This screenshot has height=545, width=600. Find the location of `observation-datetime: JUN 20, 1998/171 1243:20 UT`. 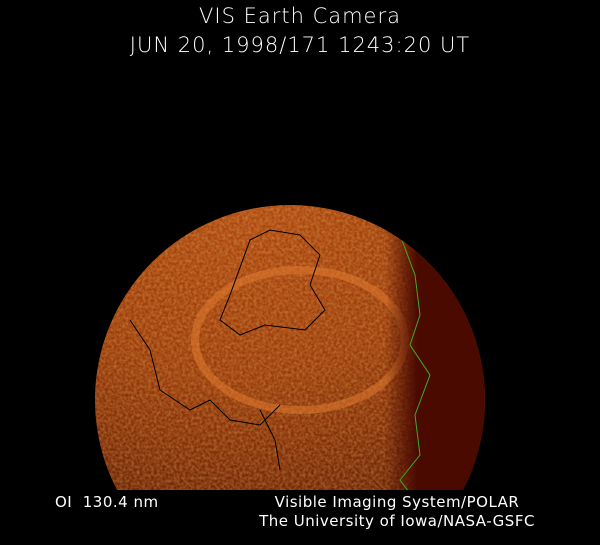

observation-datetime: JUN 20, 1998/171 1243:20 UT is located at coordinates (300, 45).